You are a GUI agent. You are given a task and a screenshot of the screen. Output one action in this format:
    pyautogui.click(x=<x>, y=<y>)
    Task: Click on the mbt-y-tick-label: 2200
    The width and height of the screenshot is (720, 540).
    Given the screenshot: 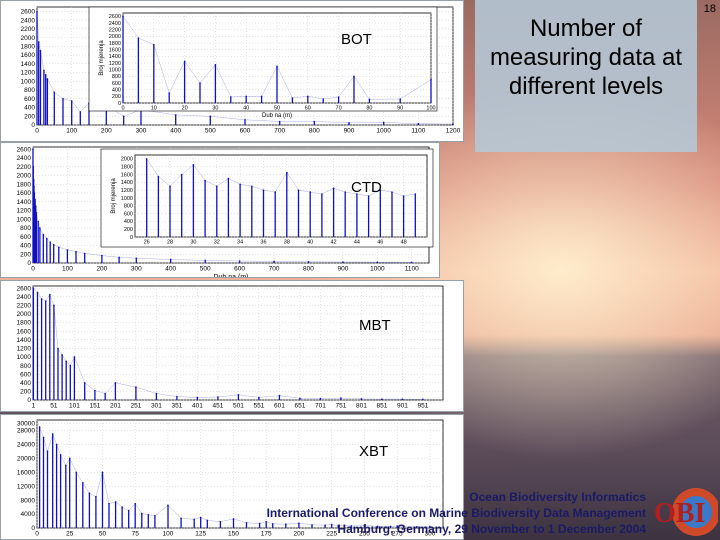 What is the action you would take?
    pyautogui.click(x=24, y=306)
    